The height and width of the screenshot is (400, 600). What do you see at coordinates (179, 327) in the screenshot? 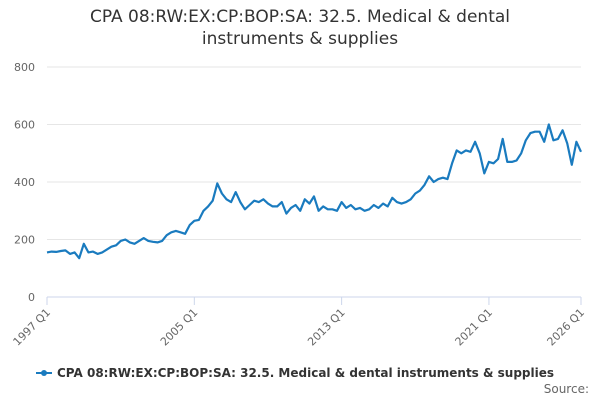
I see `x-tick-label: 2005 Q1` at bounding box center [179, 327].